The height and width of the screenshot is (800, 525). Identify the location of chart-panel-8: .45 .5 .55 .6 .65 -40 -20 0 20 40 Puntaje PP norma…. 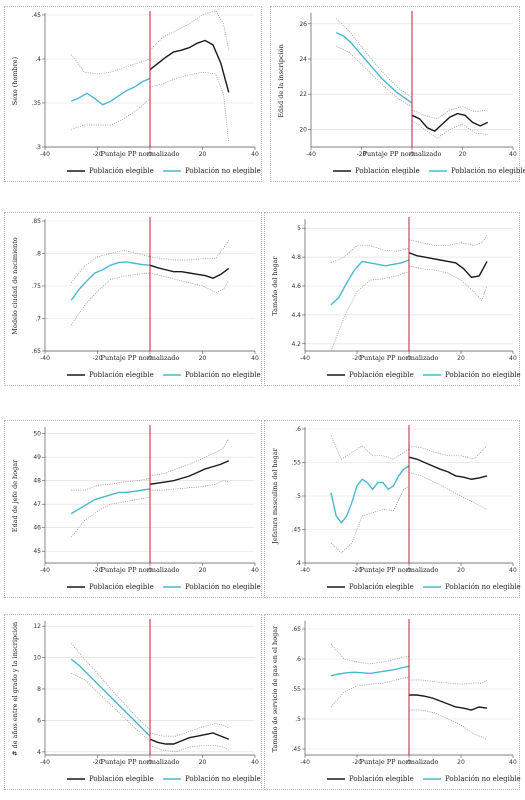
(392, 702).